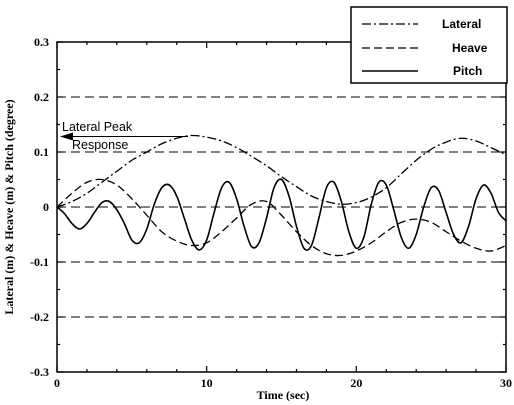  What do you see at coordinates (39, 317) in the screenshot?
I see `y-tick-label: -0.2` at bounding box center [39, 317].